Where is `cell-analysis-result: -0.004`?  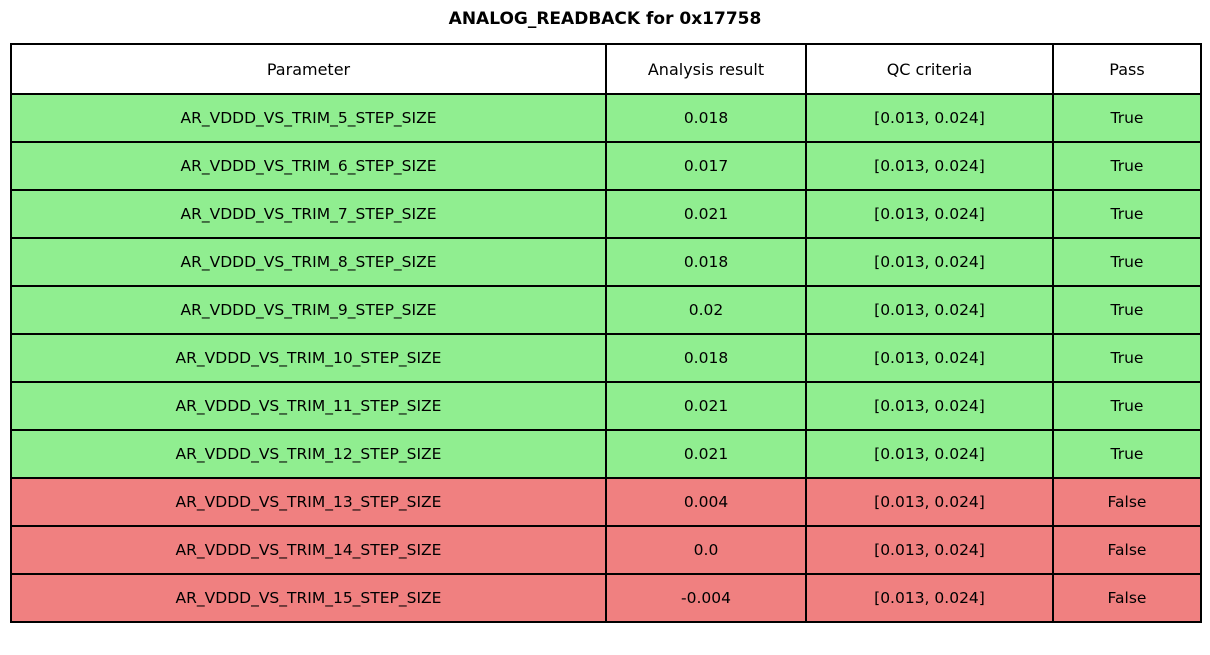
cell-analysis-result: -0.004 is located at coordinates (706, 598).